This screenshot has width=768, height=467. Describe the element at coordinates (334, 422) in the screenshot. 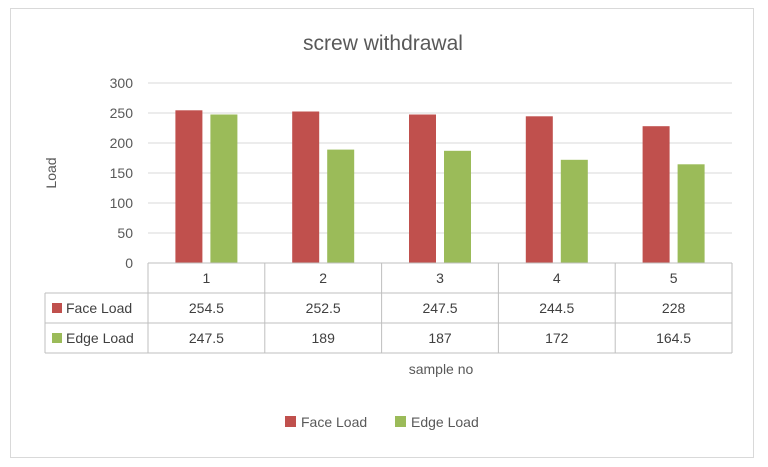

I see `legend-label: Face Load` at that location.